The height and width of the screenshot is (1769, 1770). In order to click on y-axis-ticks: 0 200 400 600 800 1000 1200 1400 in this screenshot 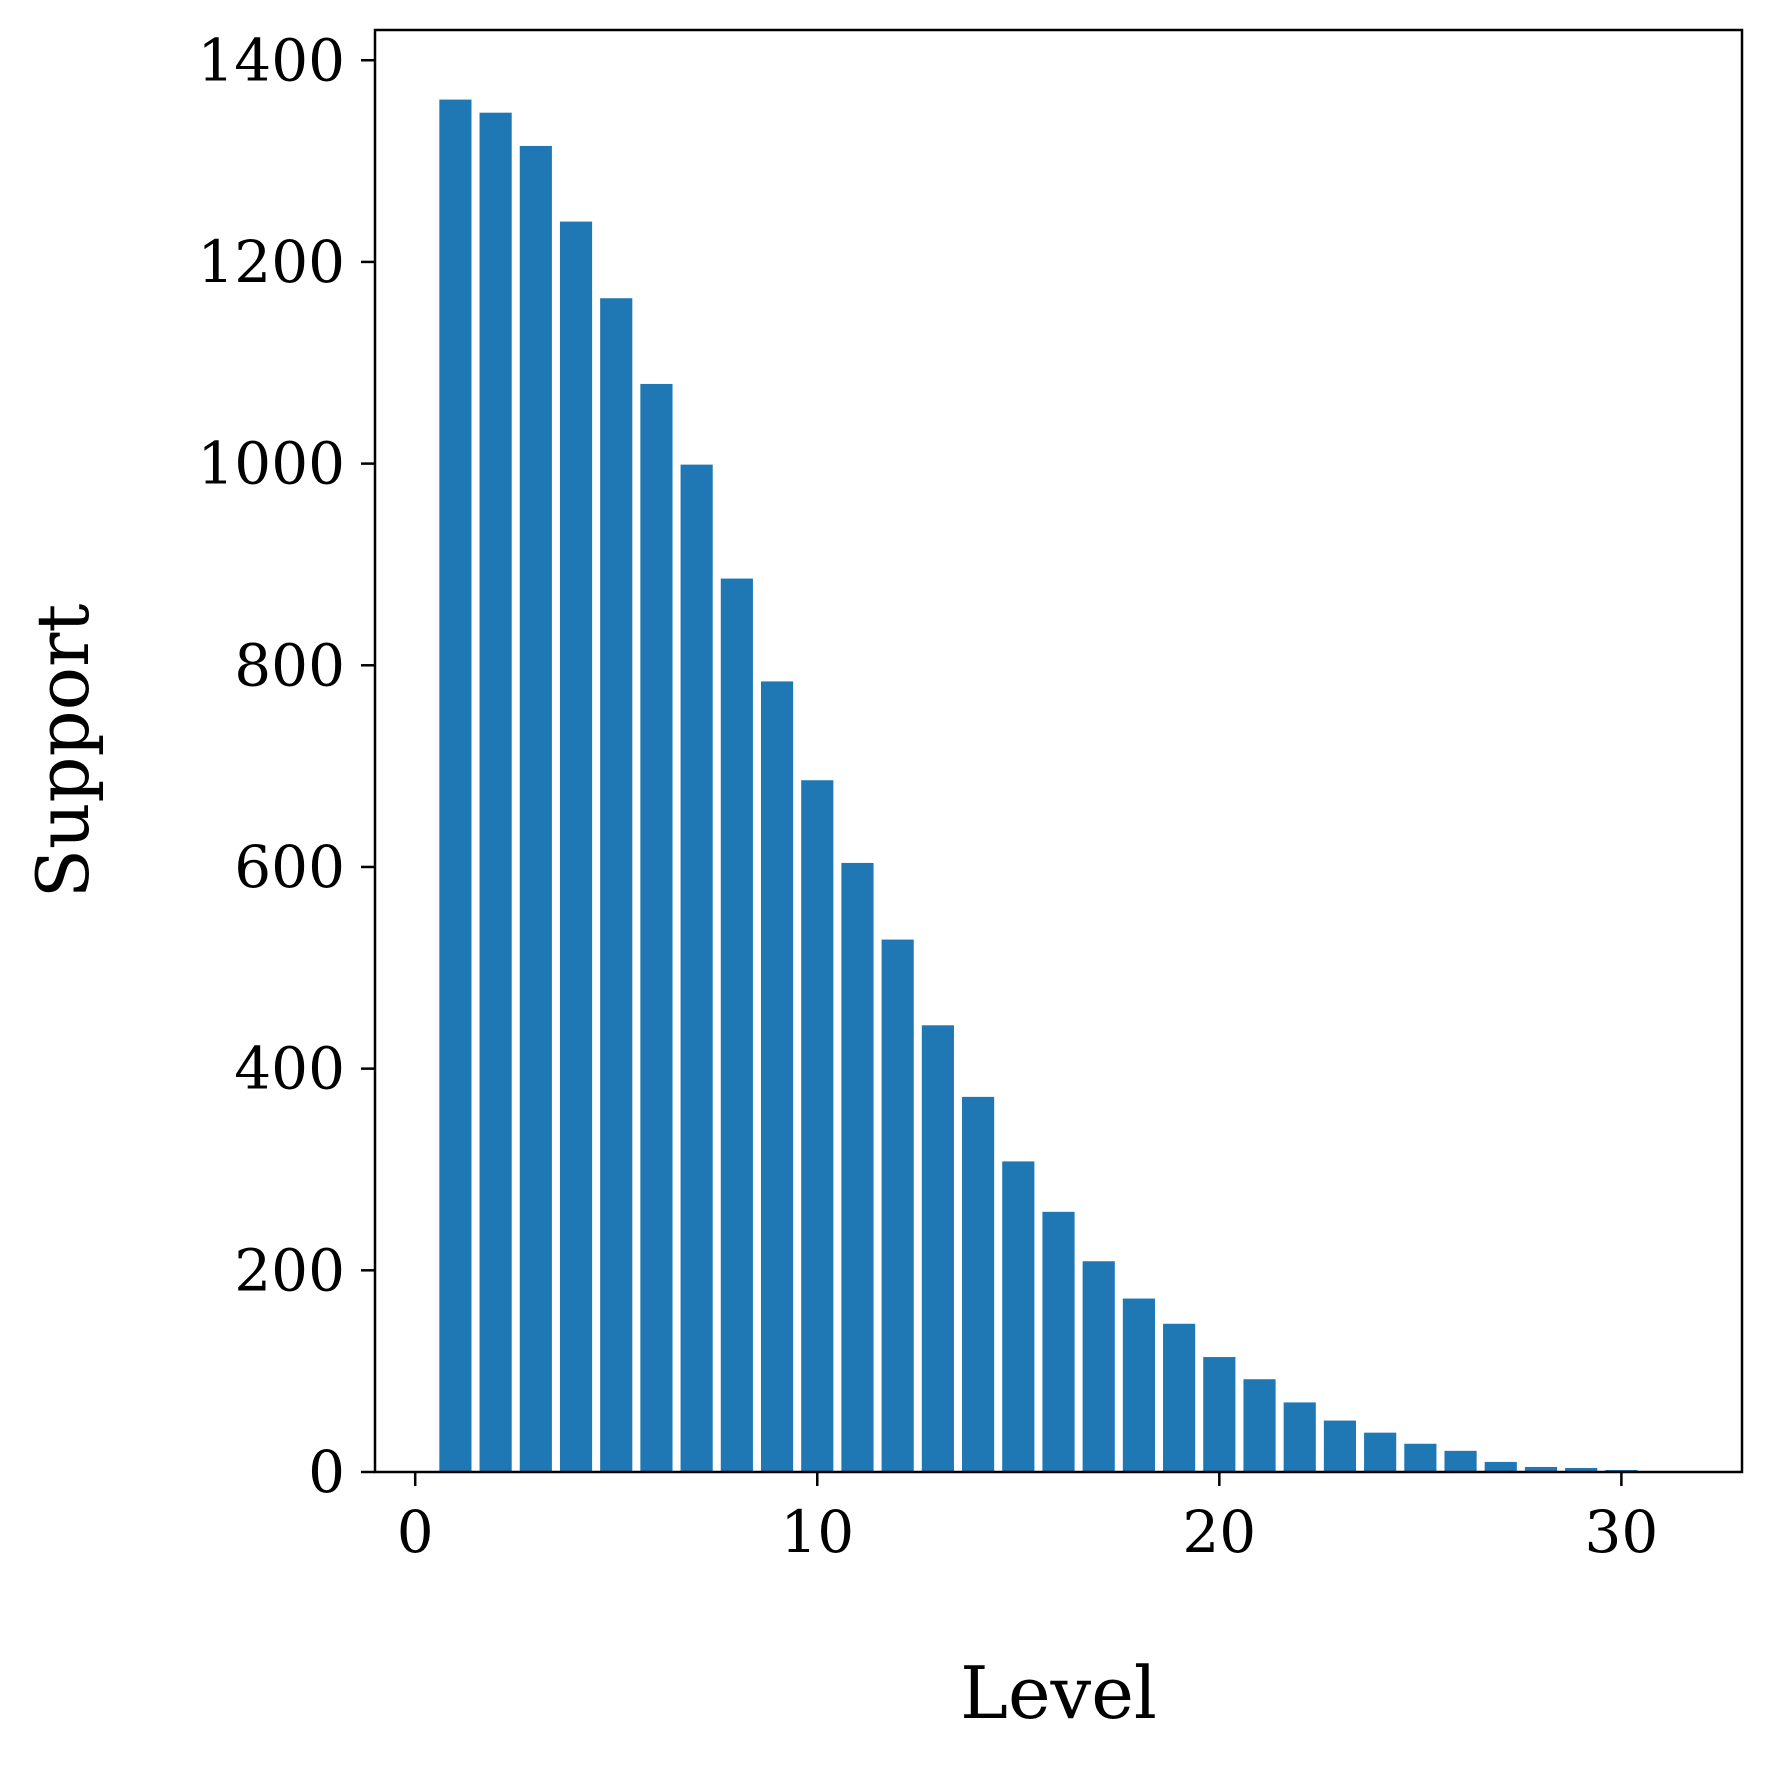, I will do `click(286, 766)`.